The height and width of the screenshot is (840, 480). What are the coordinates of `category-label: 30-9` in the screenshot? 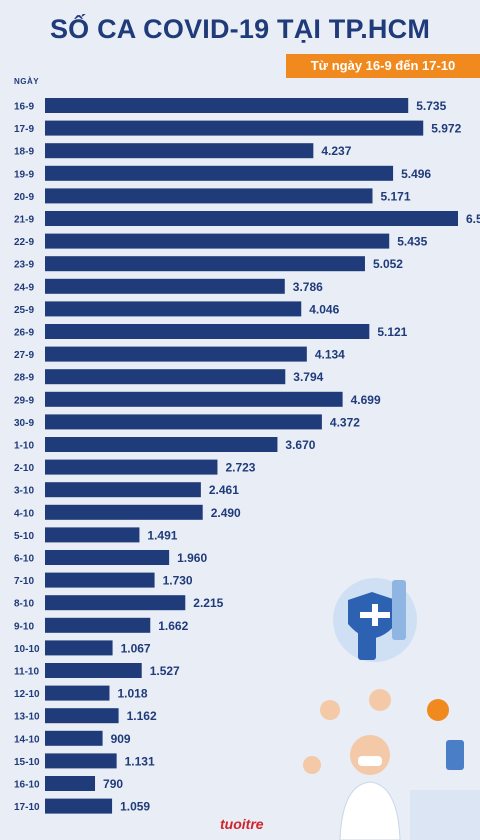 It's located at (24, 423).